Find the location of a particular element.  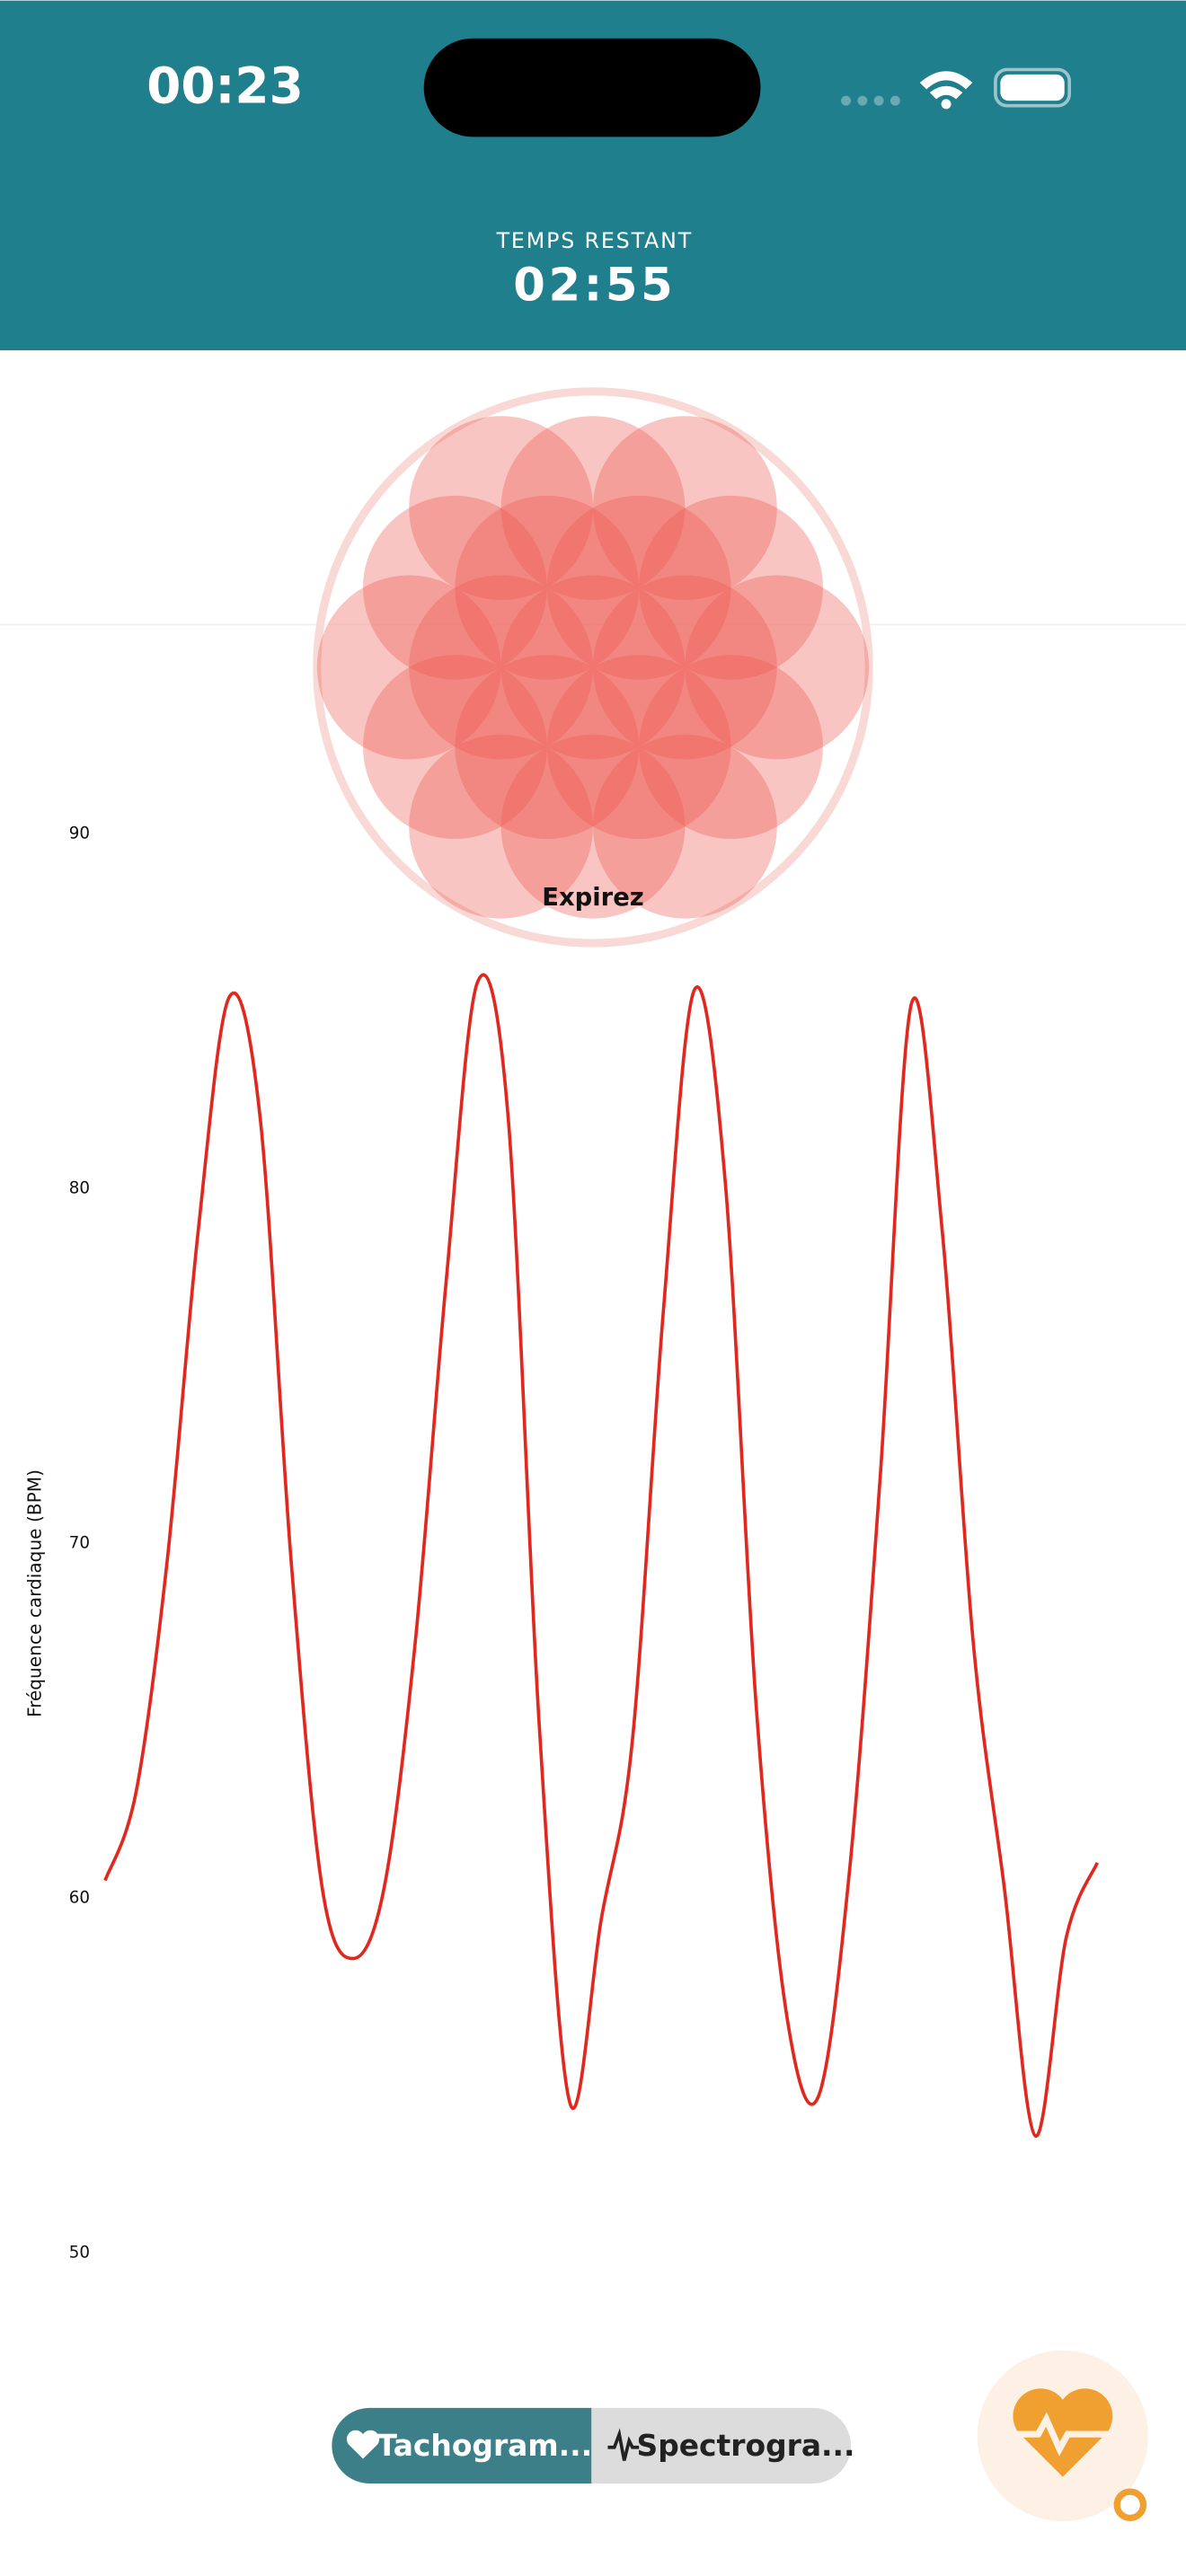

y-tick-label: 70 is located at coordinates (79, 1542).